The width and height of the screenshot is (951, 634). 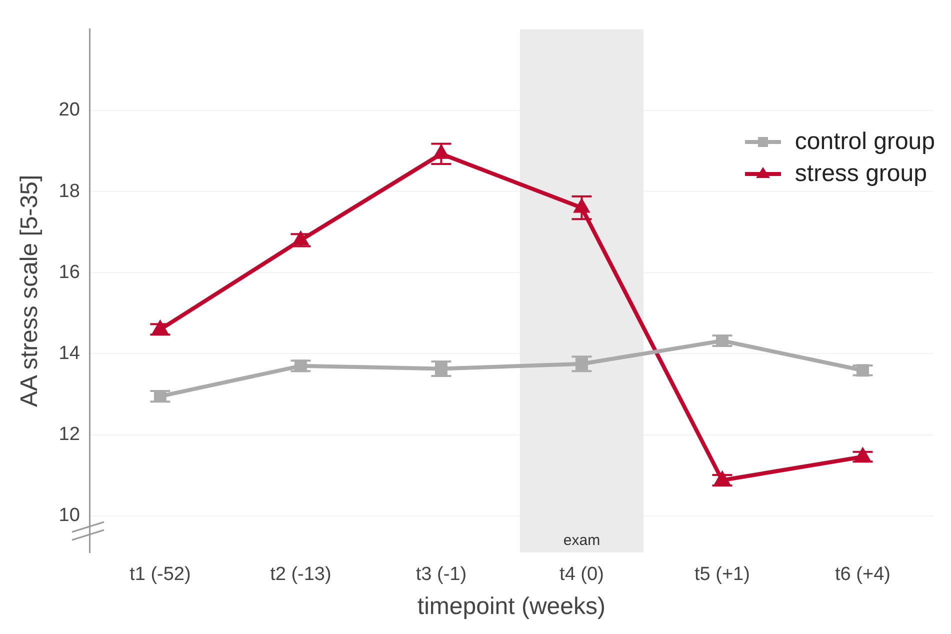 What do you see at coordinates (30, 290) in the screenshot?
I see `y-axis-title: AA stress scale [5-35]` at bounding box center [30, 290].